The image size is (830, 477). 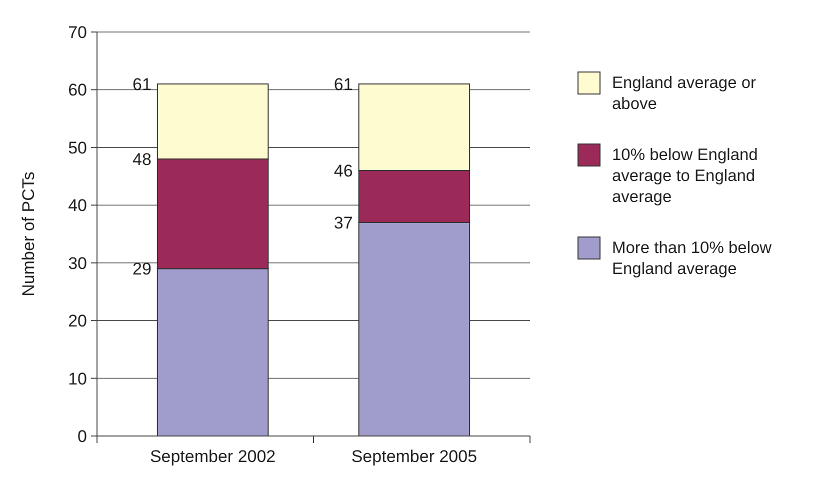 What do you see at coordinates (77, 378) in the screenshot?
I see `y-tick-label: 10` at bounding box center [77, 378].